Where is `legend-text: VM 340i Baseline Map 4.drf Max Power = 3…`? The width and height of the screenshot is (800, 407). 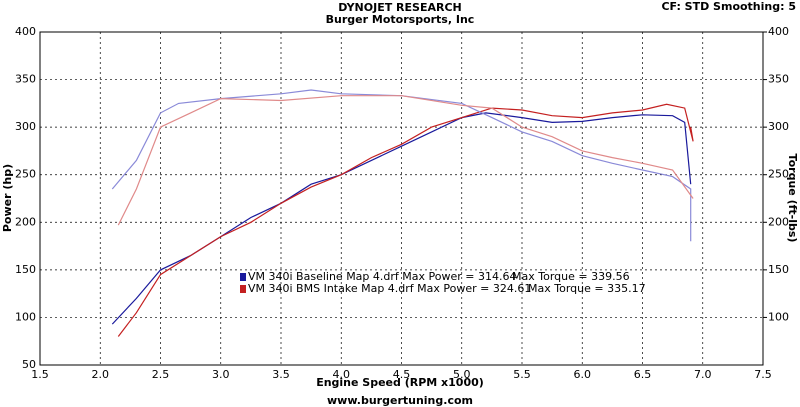
legend-text: VM 340i Baseline Map 4.drf Max Power = 3… is located at coordinates (382, 276).